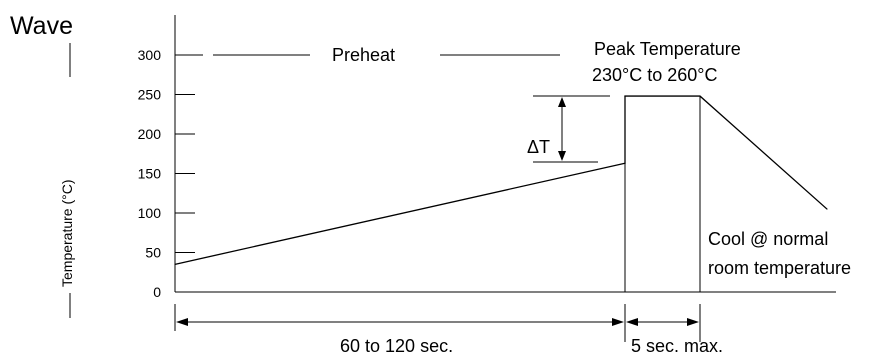 The height and width of the screenshot is (360, 886). What do you see at coordinates (654, 75) in the screenshot?
I see `peak-temperature-range: 230°C to 260°C` at bounding box center [654, 75].